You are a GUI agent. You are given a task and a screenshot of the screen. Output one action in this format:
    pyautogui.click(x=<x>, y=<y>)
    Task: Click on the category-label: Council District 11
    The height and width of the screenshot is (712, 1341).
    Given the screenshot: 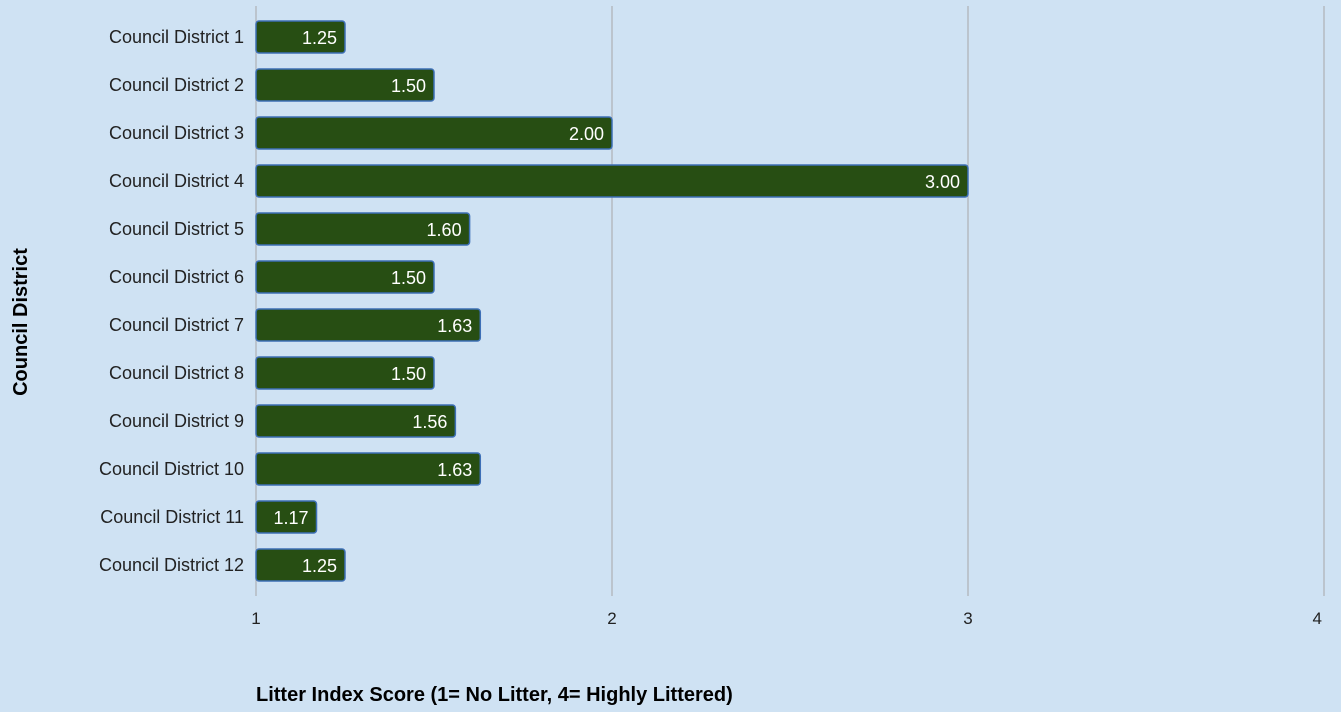 What is the action you would take?
    pyautogui.click(x=172, y=517)
    